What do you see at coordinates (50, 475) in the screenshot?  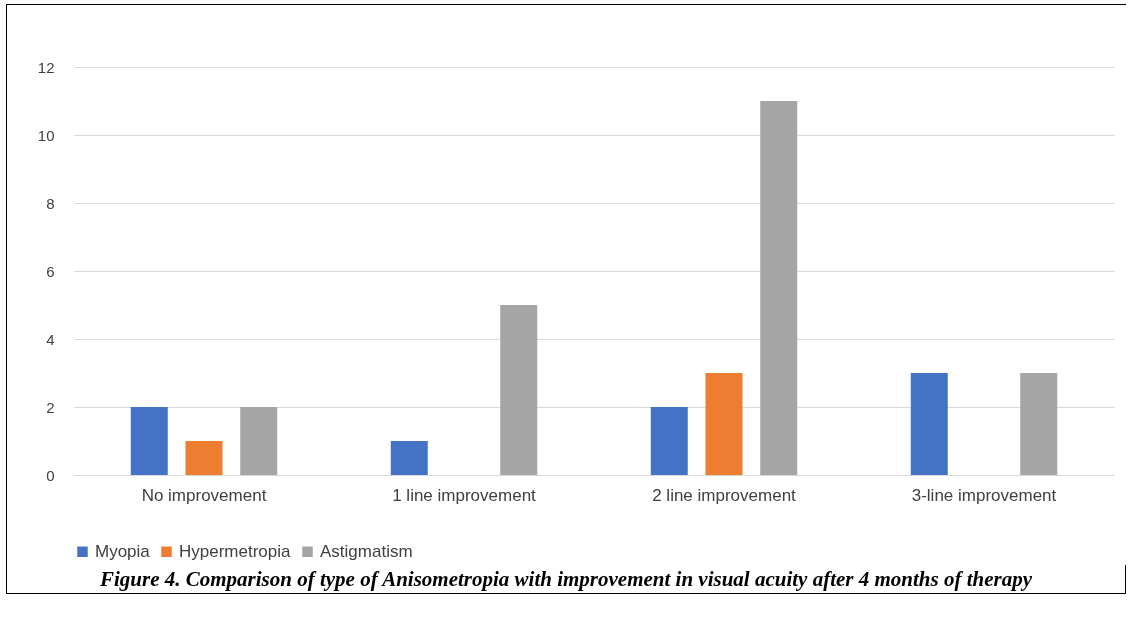 I see `y-tick-label: 0` at bounding box center [50, 475].